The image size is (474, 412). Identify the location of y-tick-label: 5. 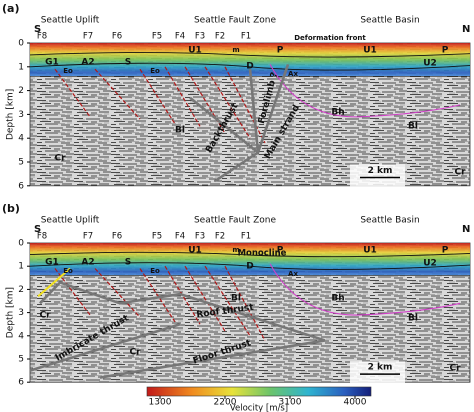
(21, 360).